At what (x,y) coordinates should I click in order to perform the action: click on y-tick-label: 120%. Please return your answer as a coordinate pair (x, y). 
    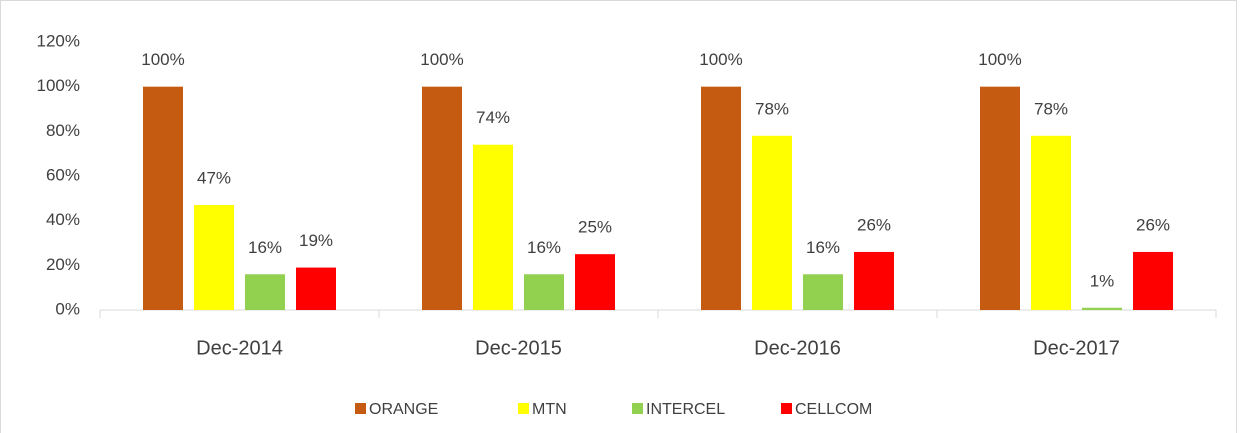
    Looking at the image, I should click on (58, 40).